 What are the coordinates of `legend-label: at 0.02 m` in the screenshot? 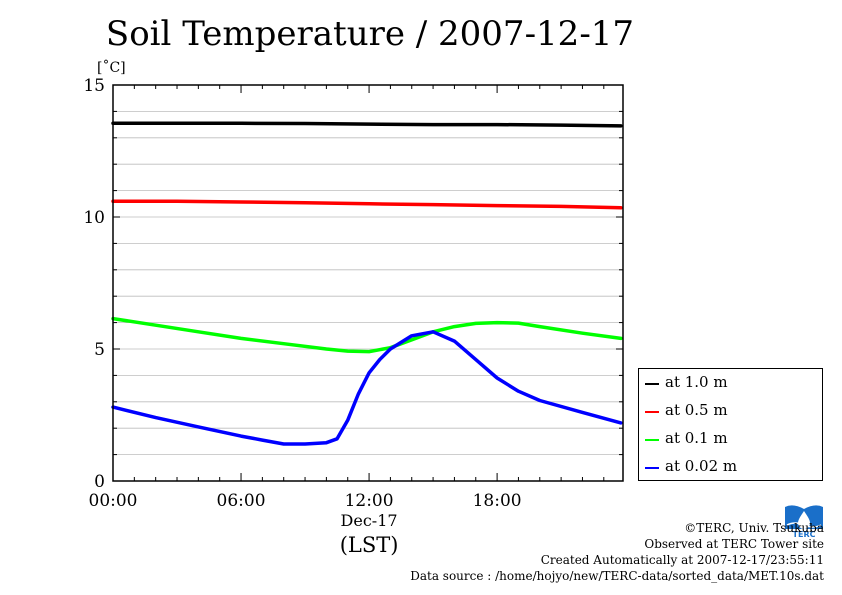 It's located at (701, 466).